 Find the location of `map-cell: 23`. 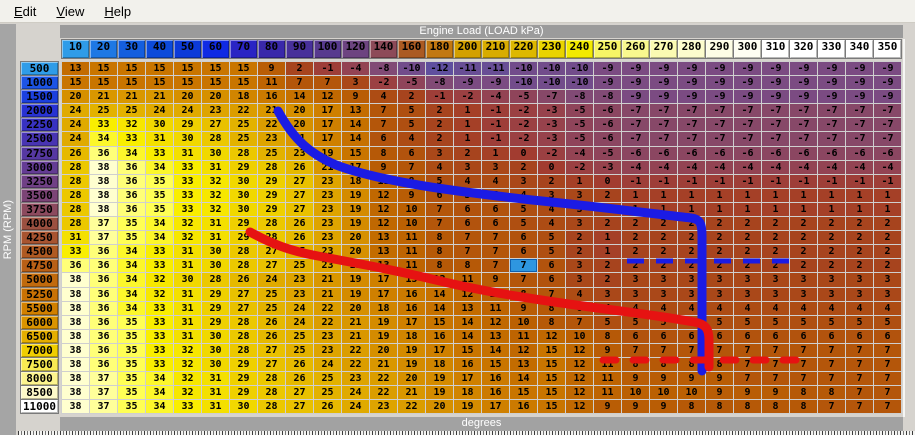

map-cell: 23 is located at coordinates (355, 379).